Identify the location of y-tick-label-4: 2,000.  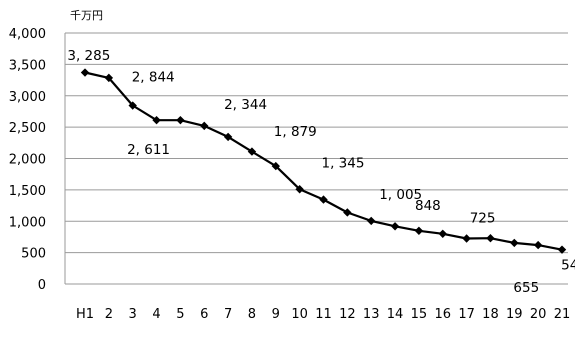
(27, 160).